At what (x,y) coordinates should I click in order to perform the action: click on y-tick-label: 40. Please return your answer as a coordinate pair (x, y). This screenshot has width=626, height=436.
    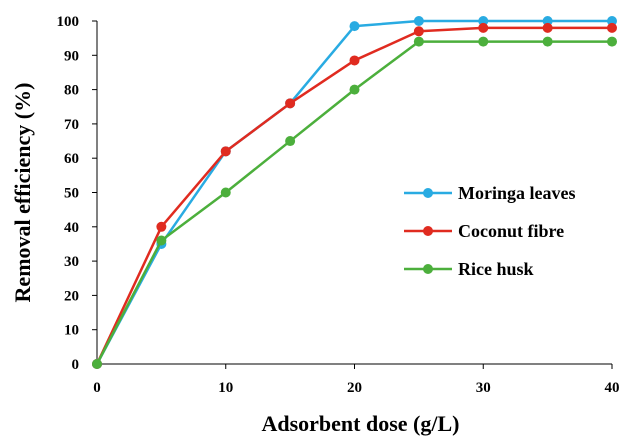
    Looking at the image, I should click on (71, 228).